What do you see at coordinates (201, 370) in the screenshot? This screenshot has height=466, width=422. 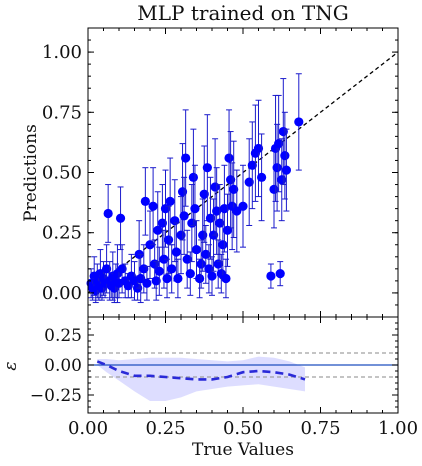 I see `residual-series-line` at bounding box center [201, 370].